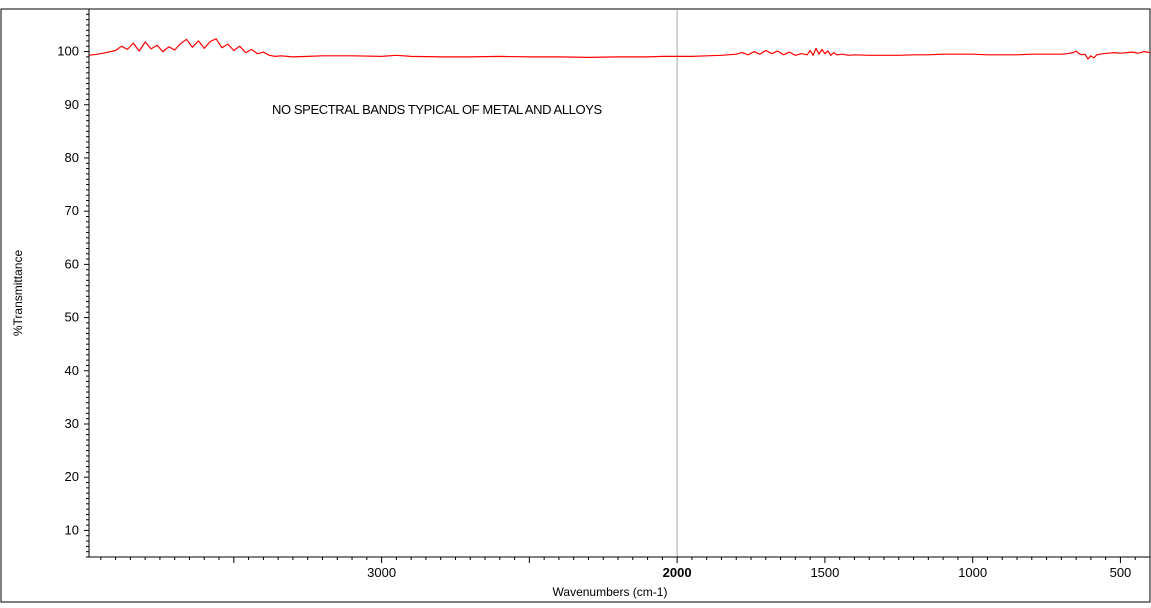 Image resolution: width=1151 pixels, height=608 pixels. What do you see at coordinates (72, 104) in the screenshot?
I see `y-tick-label: 90` at bounding box center [72, 104].